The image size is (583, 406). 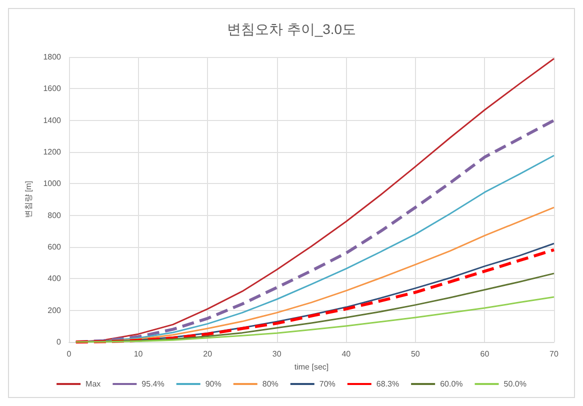 What do you see at coordinates (139, 354) in the screenshot?
I see `x-tick-label: 10` at bounding box center [139, 354].